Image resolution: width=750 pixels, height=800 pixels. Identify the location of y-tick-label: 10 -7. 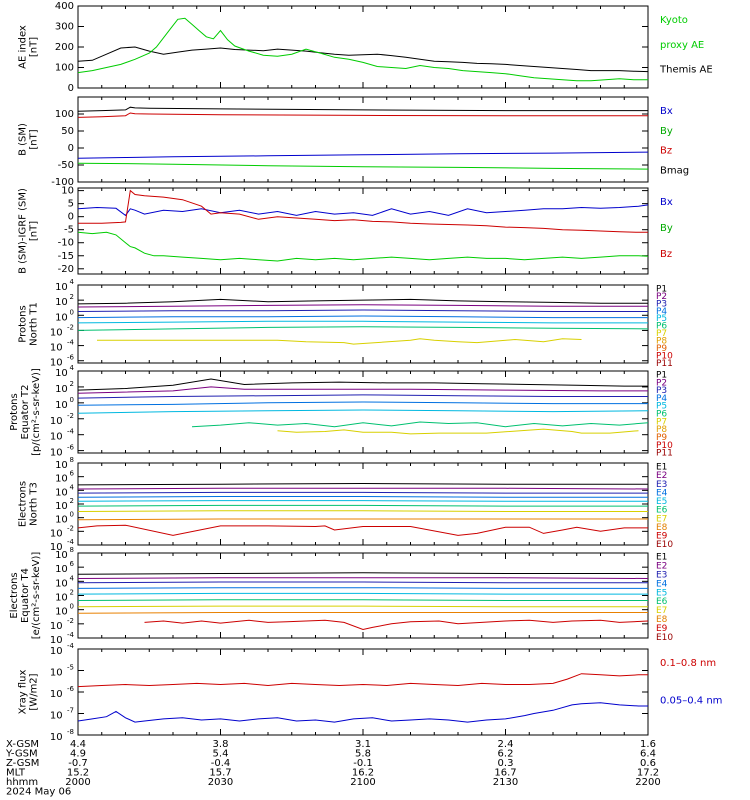
(62, 714).